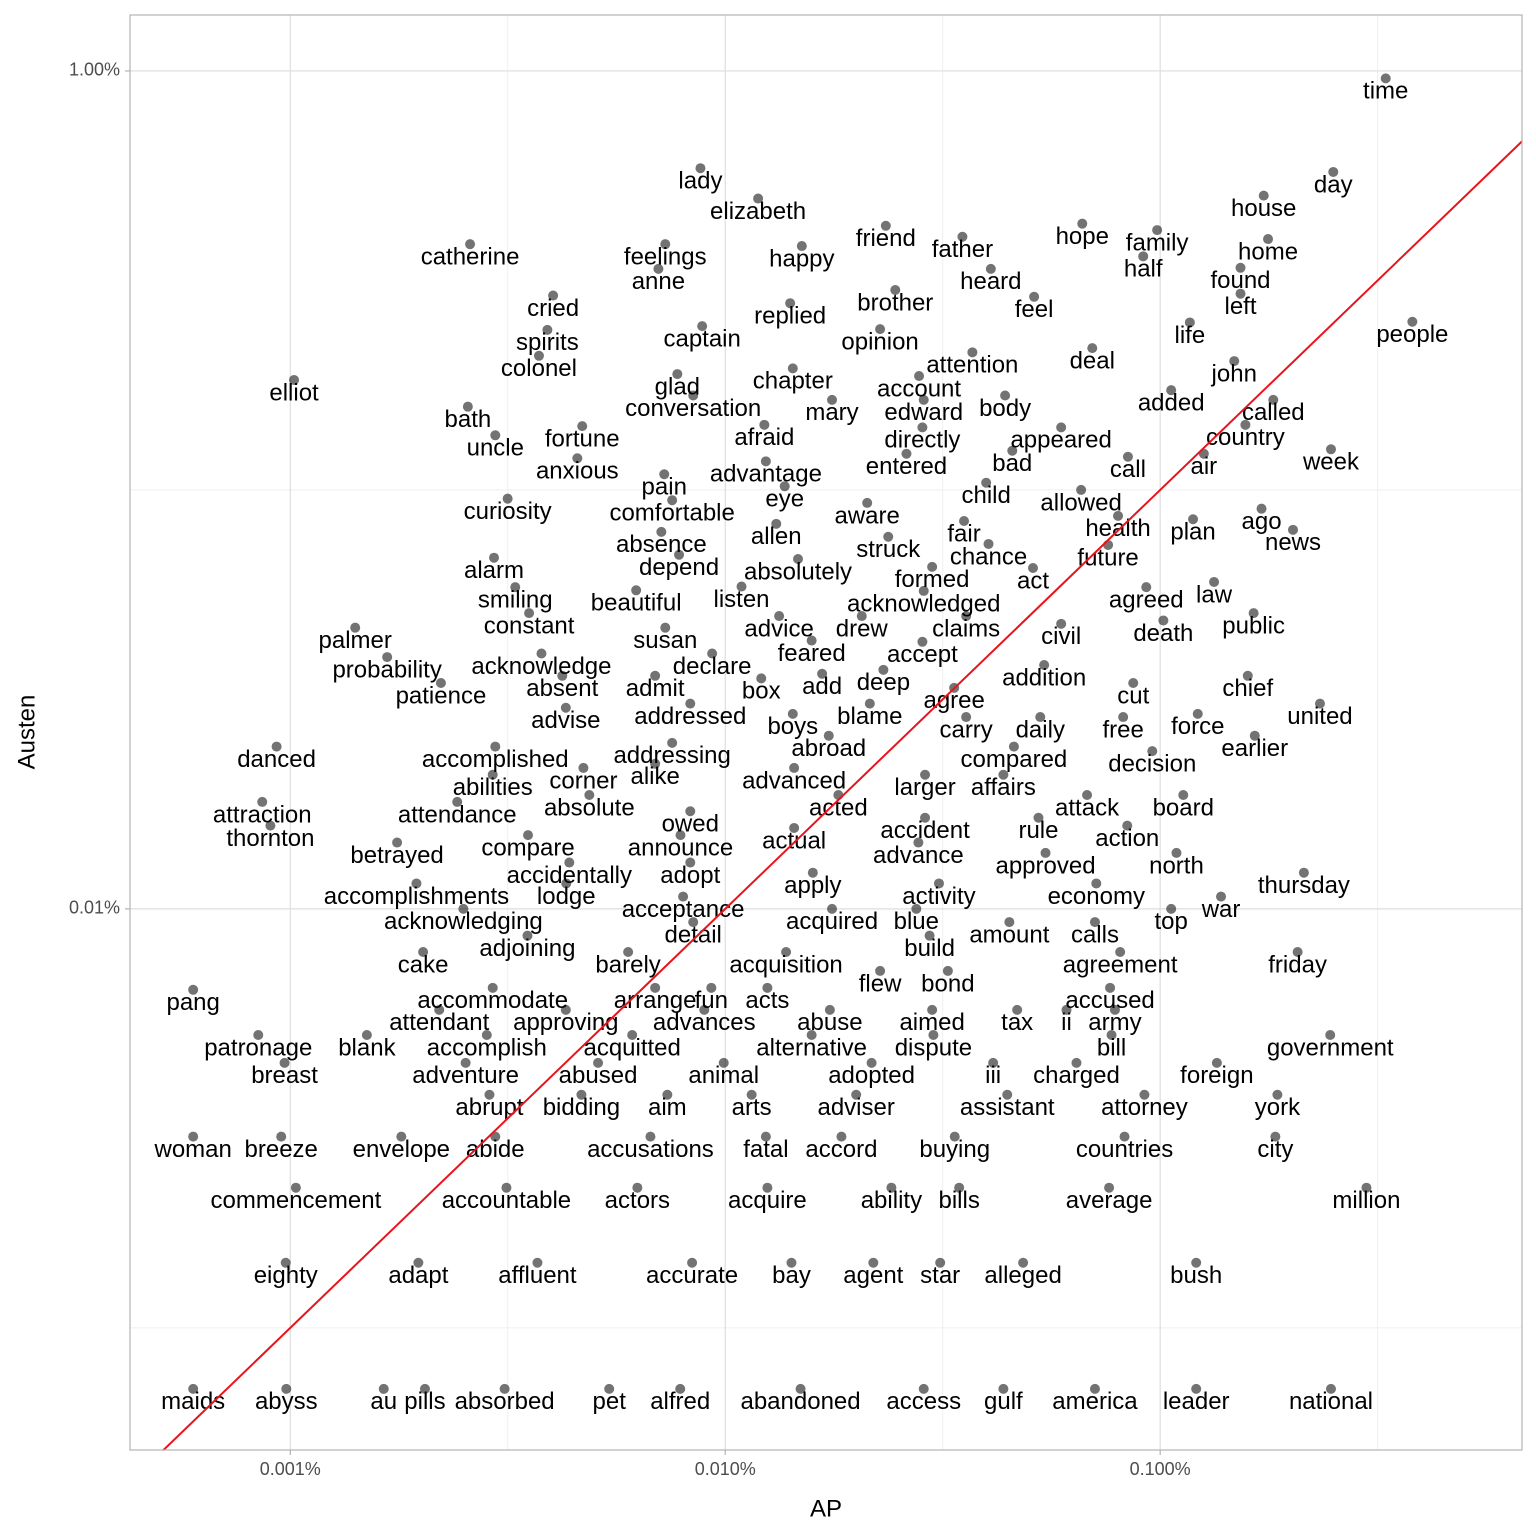  What do you see at coordinates (1038, 830) in the screenshot?
I see `point-label: rule` at bounding box center [1038, 830].